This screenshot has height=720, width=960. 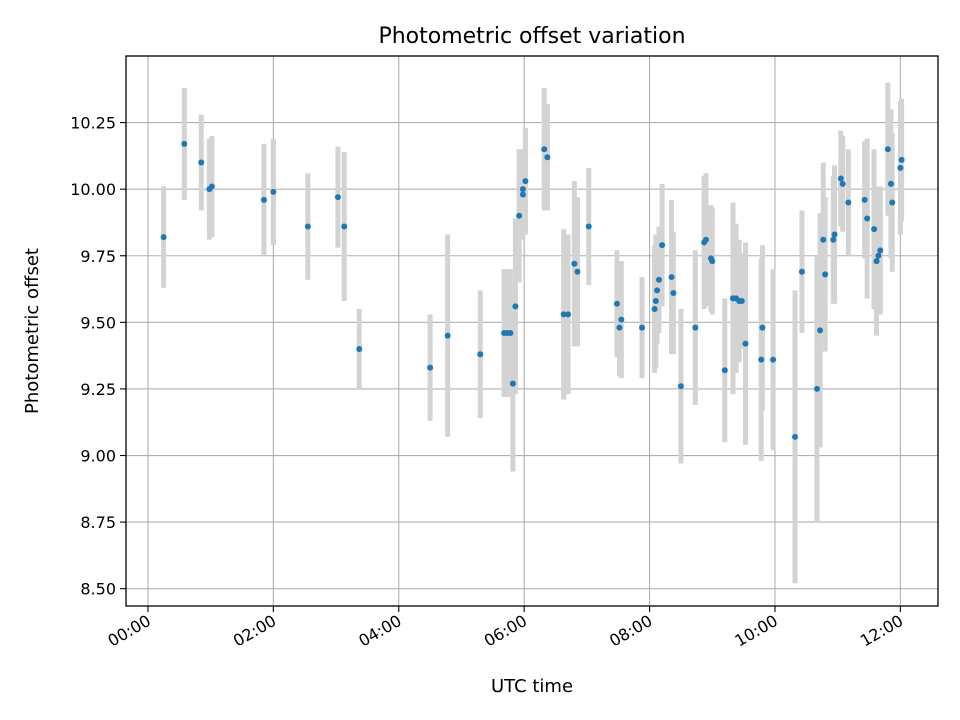 What do you see at coordinates (531, 36) in the screenshot?
I see `chart-title: Photometric offset variation` at bounding box center [531, 36].